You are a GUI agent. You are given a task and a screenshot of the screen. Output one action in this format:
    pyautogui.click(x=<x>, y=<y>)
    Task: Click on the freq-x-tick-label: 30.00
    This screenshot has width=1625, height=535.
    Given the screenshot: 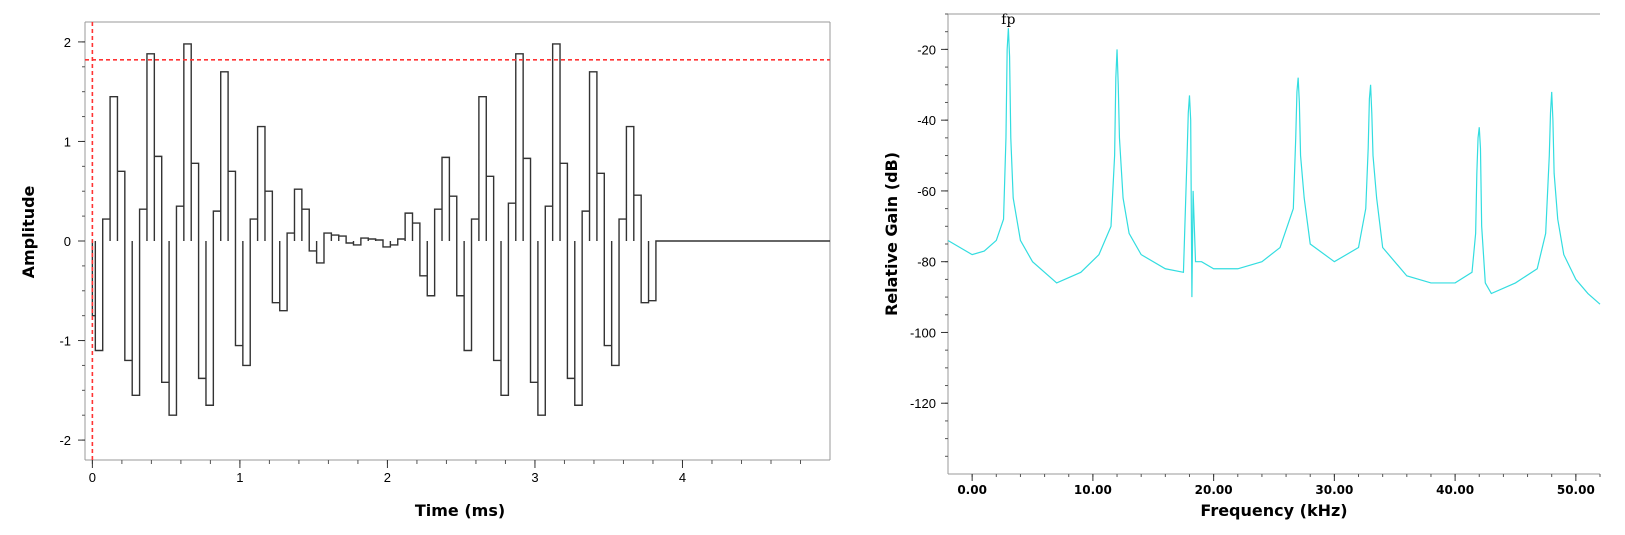 What is the action you would take?
    pyautogui.click(x=1334, y=490)
    